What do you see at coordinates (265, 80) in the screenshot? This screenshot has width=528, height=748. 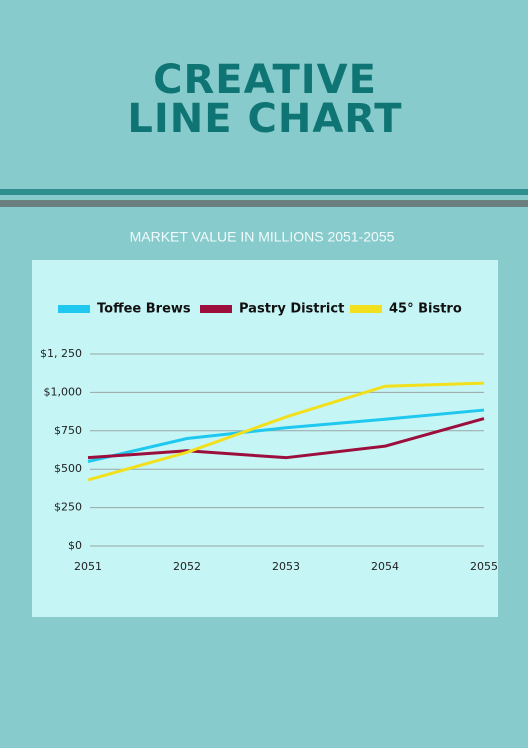 I see `title-line: CREATIVE` at bounding box center [265, 80].